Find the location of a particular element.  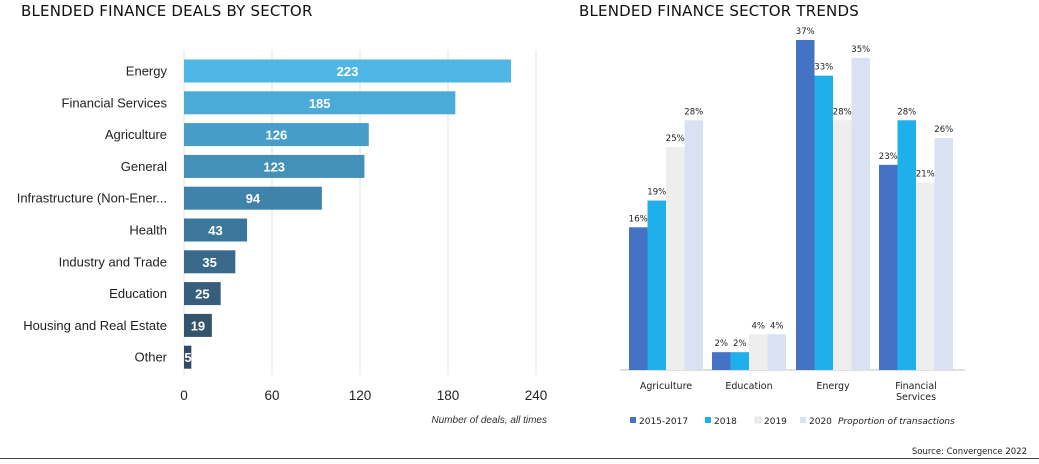

category-label: Industry and Trade is located at coordinates (113, 261).